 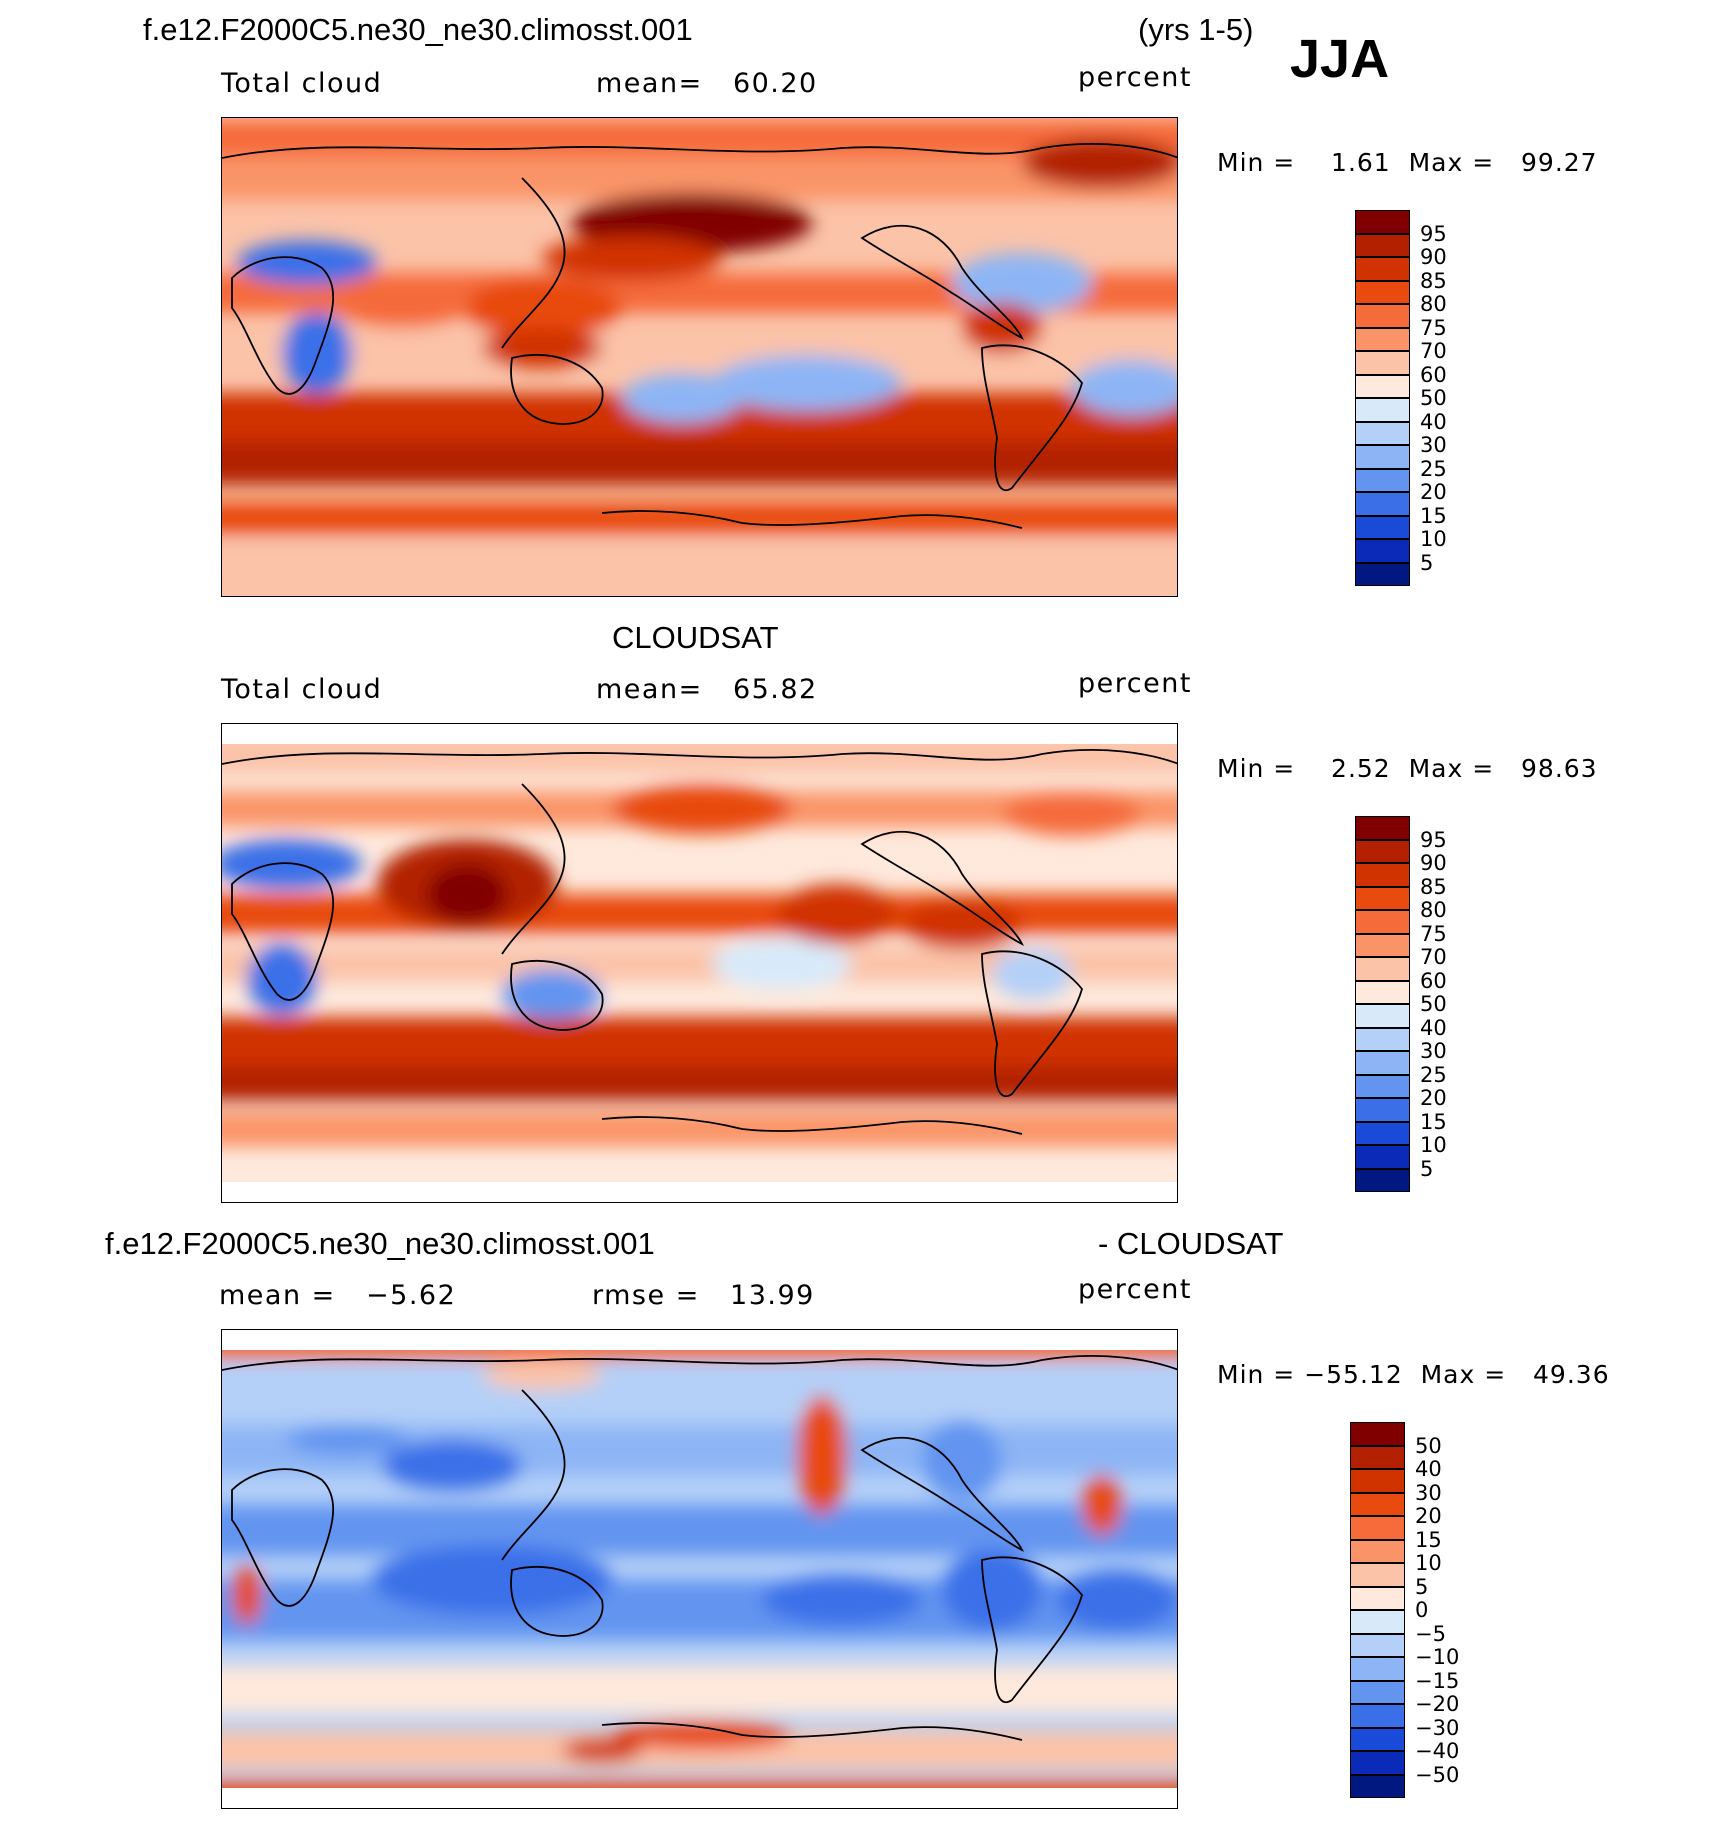 I want to click on panel2-minmax: Min = 2.52 Max = 98.63, so click(x=1407, y=768).